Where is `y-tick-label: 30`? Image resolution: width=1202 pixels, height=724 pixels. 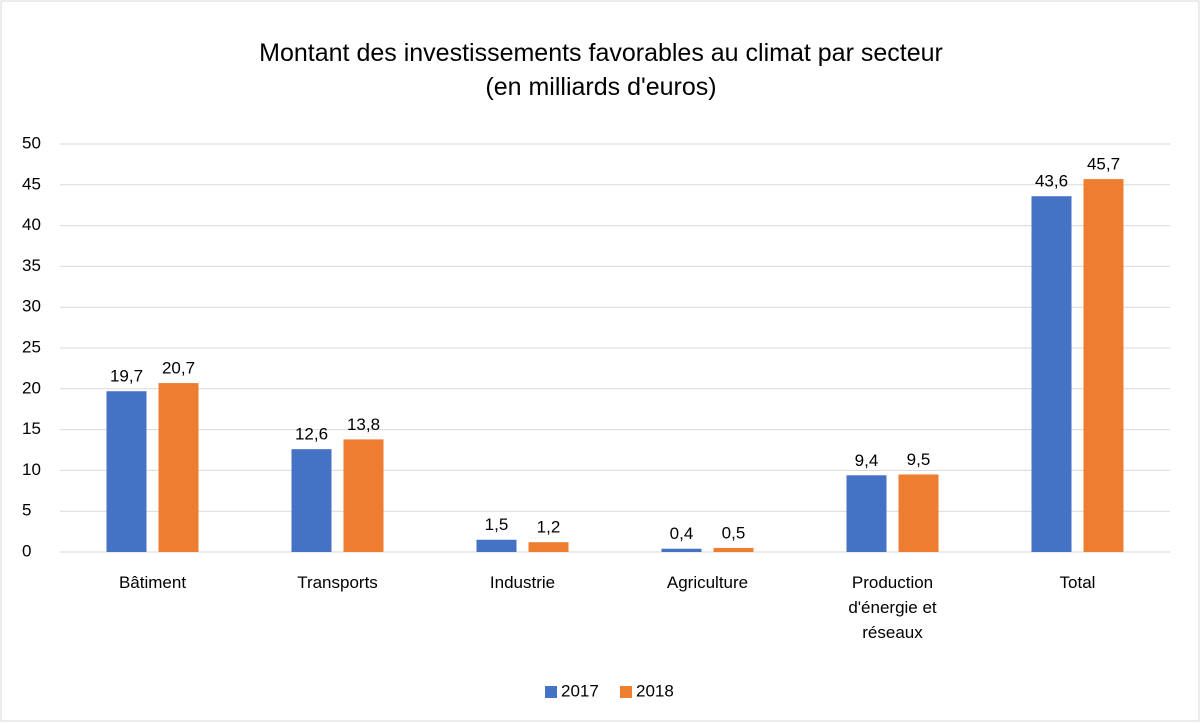
y-tick-label: 30 is located at coordinates (31, 306).